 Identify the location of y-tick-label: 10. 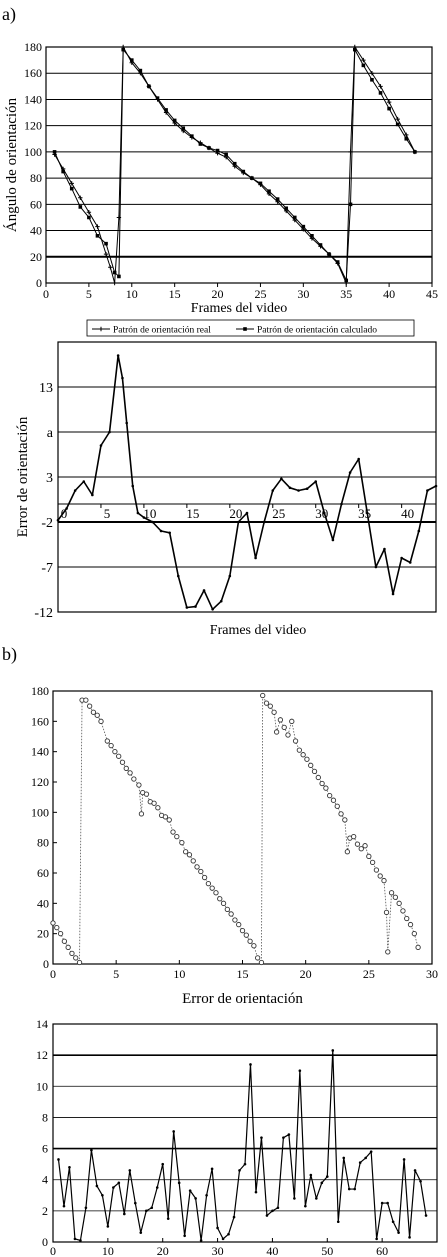
(42, 1086).